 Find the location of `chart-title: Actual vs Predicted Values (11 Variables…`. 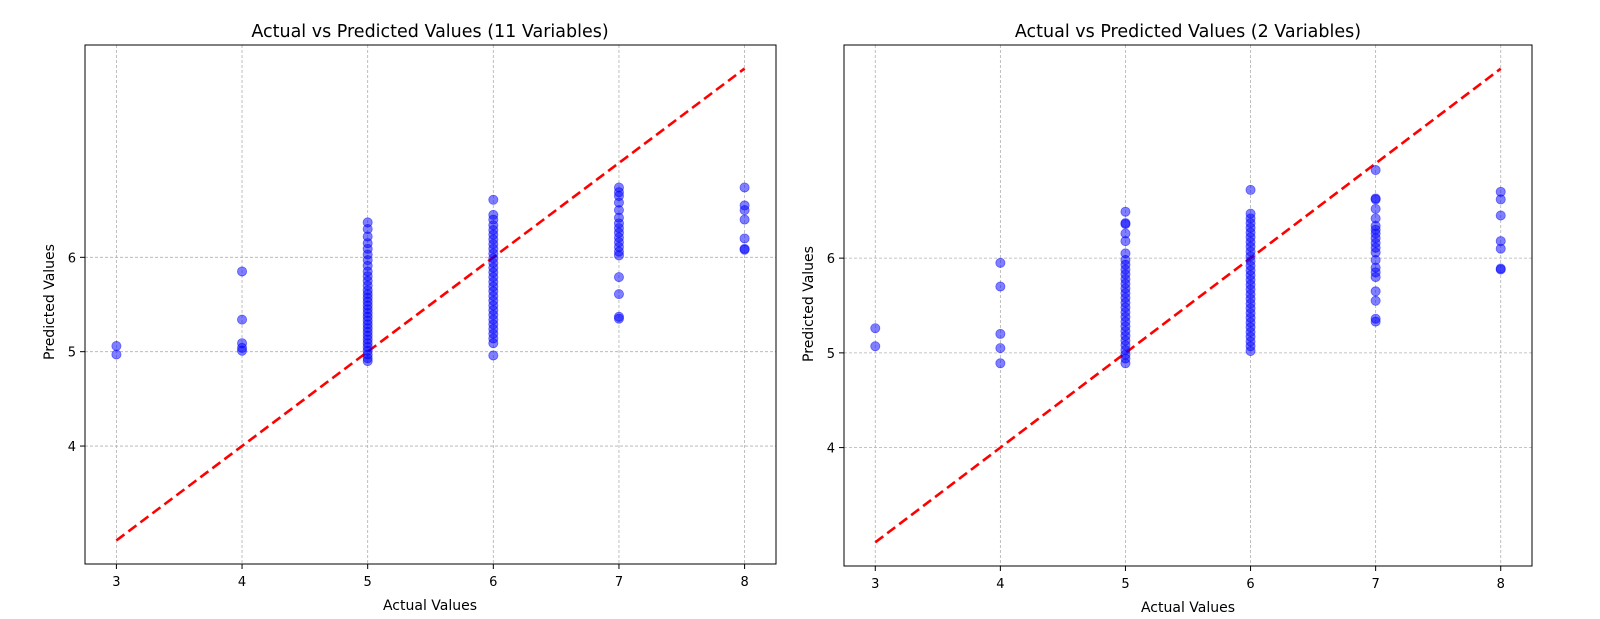

chart-title: Actual vs Predicted Values (11 Variables… is located at coordinates (429, 32).